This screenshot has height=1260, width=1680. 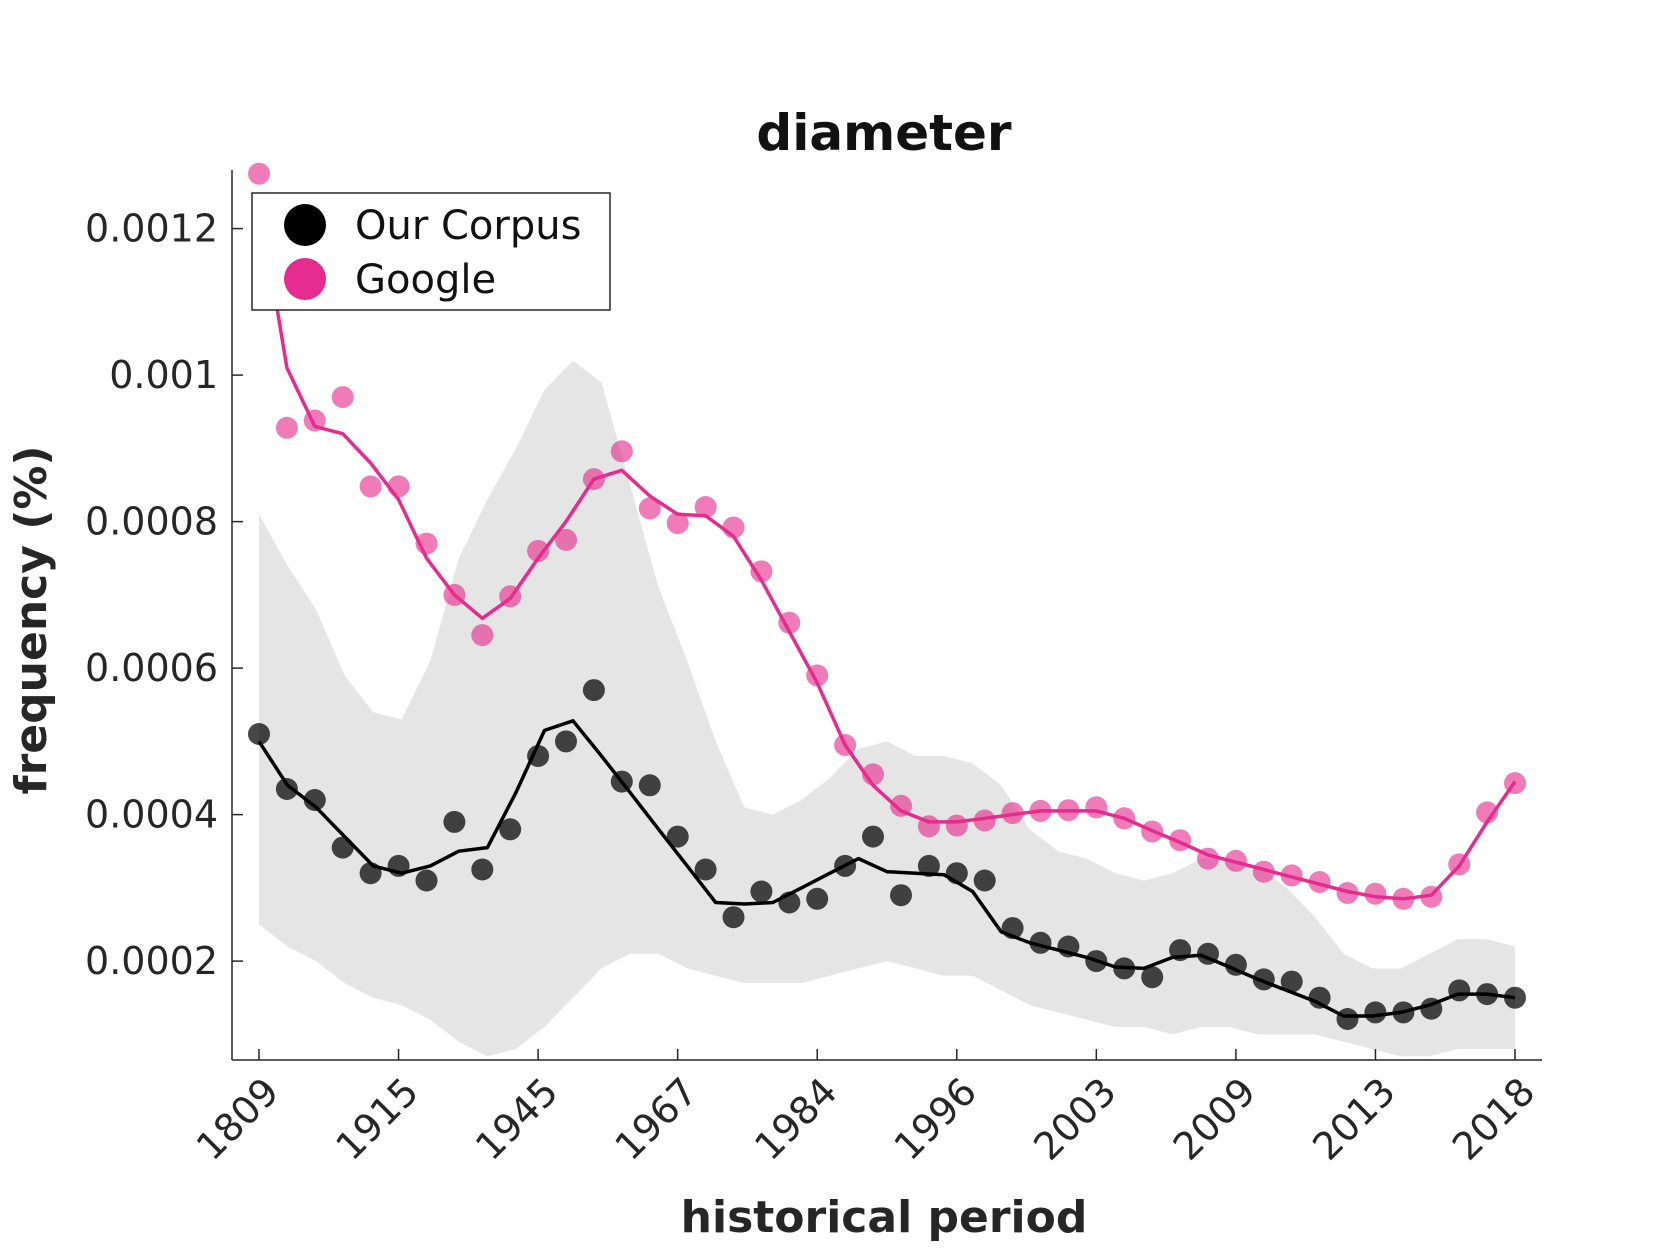 What do you see at coordinates (31, 619) in the screenshot?
I see `y-axis-label: frequency (%)` at bounding box center [31, 619].